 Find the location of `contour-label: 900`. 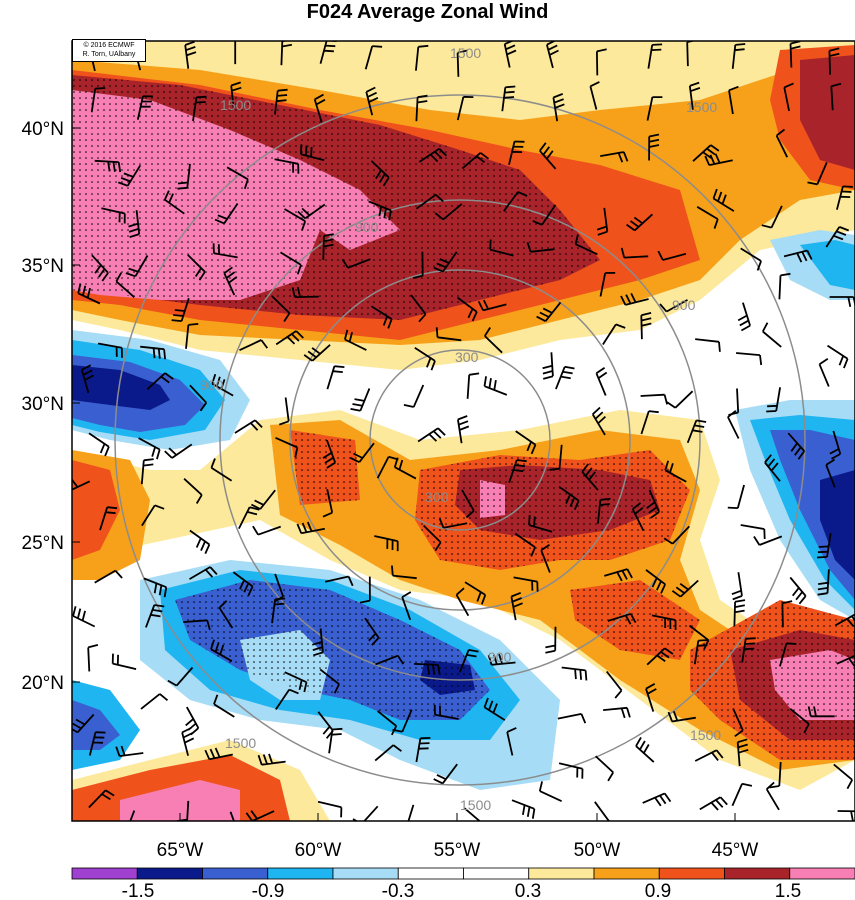

contour-label: 900 is located at coordinates (367, 227).